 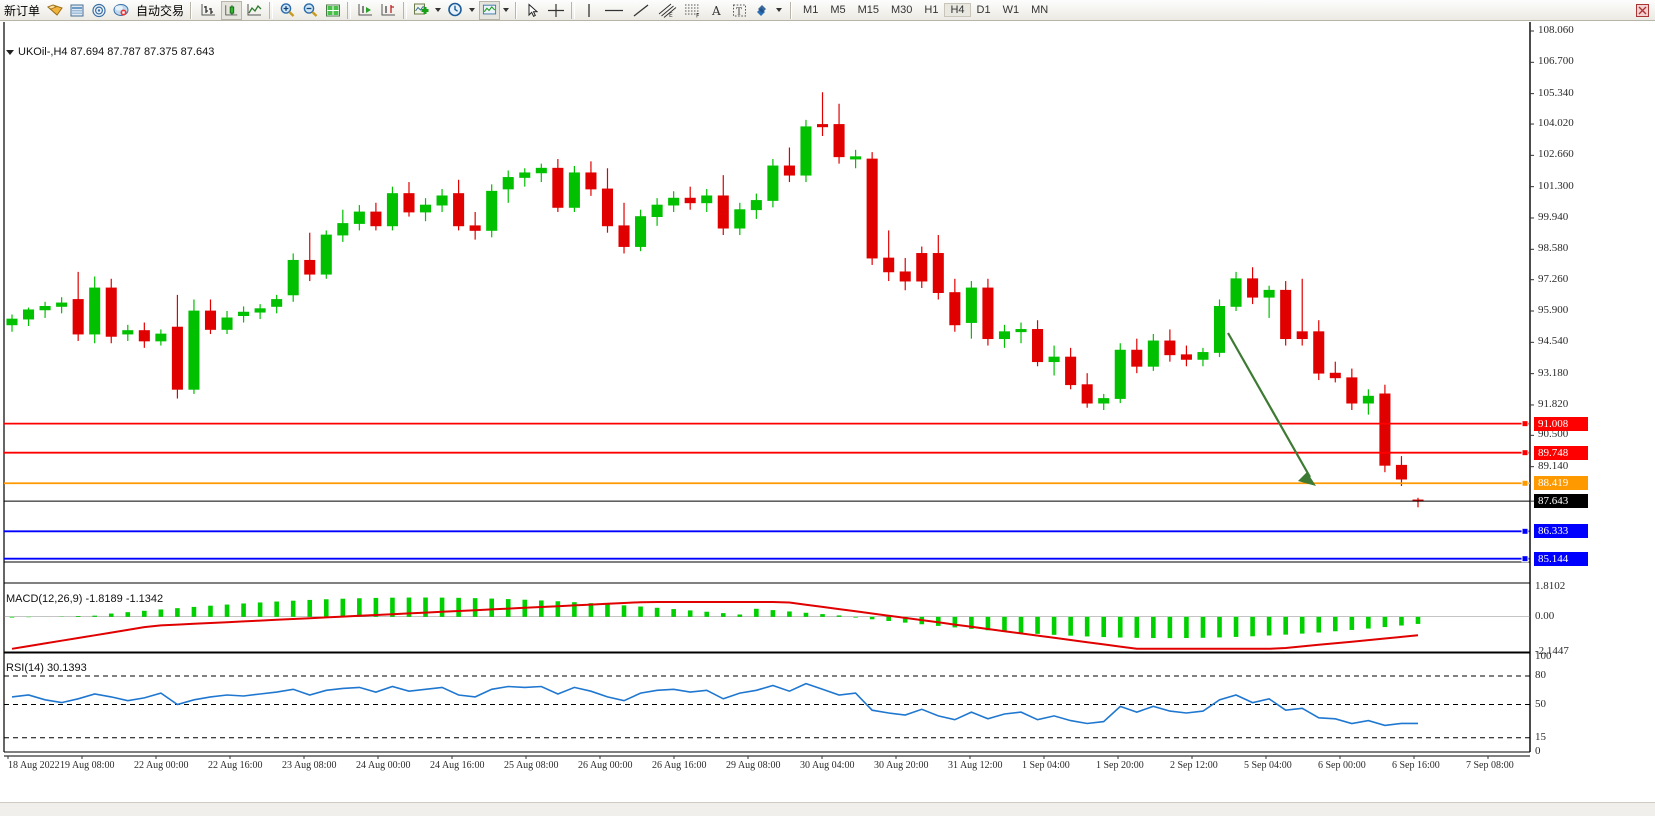 I want to click on time-tick-15: 1 Sep 20:00, so click(x=1120, y=765).